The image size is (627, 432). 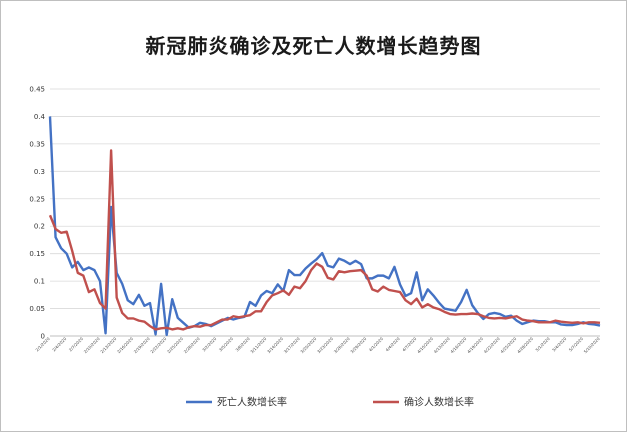 I want to click on x-tick-label: 4/10/2020, so click(x=425, y=345).